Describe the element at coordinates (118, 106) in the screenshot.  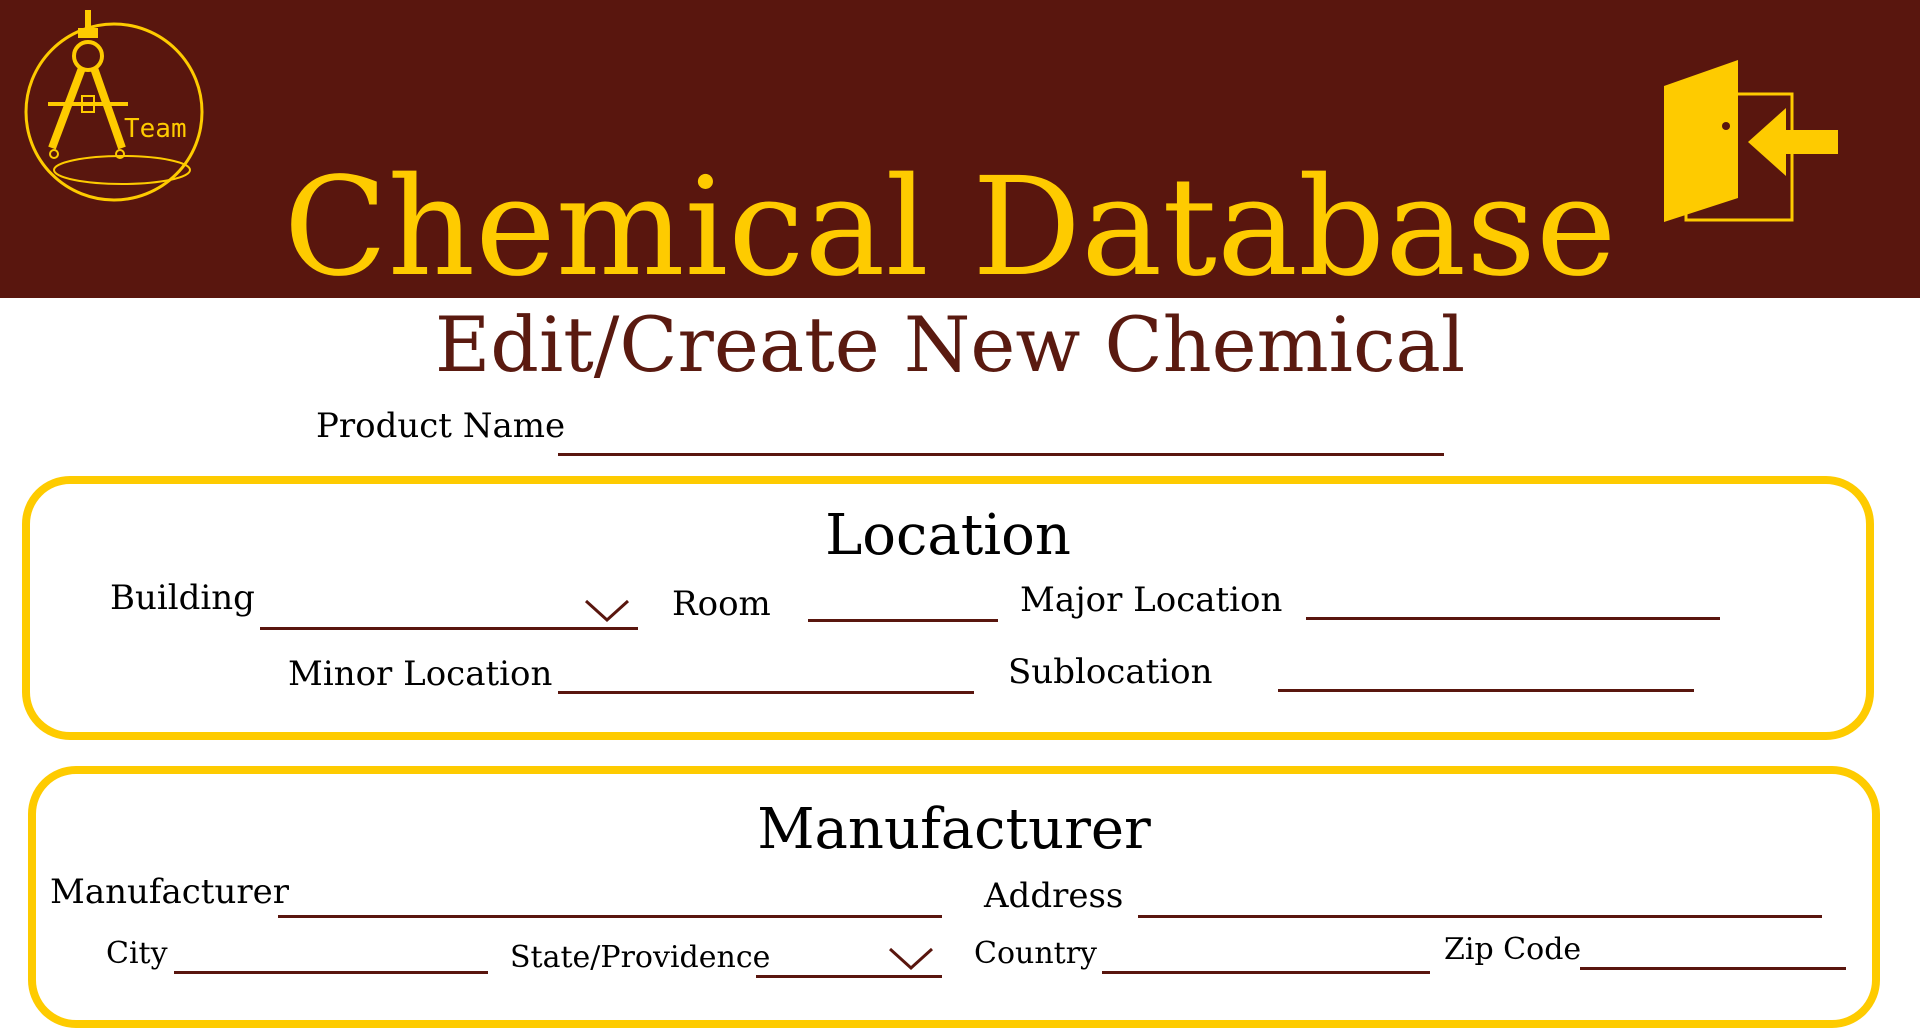
I see `compass-logo-icon: Team` at that location.